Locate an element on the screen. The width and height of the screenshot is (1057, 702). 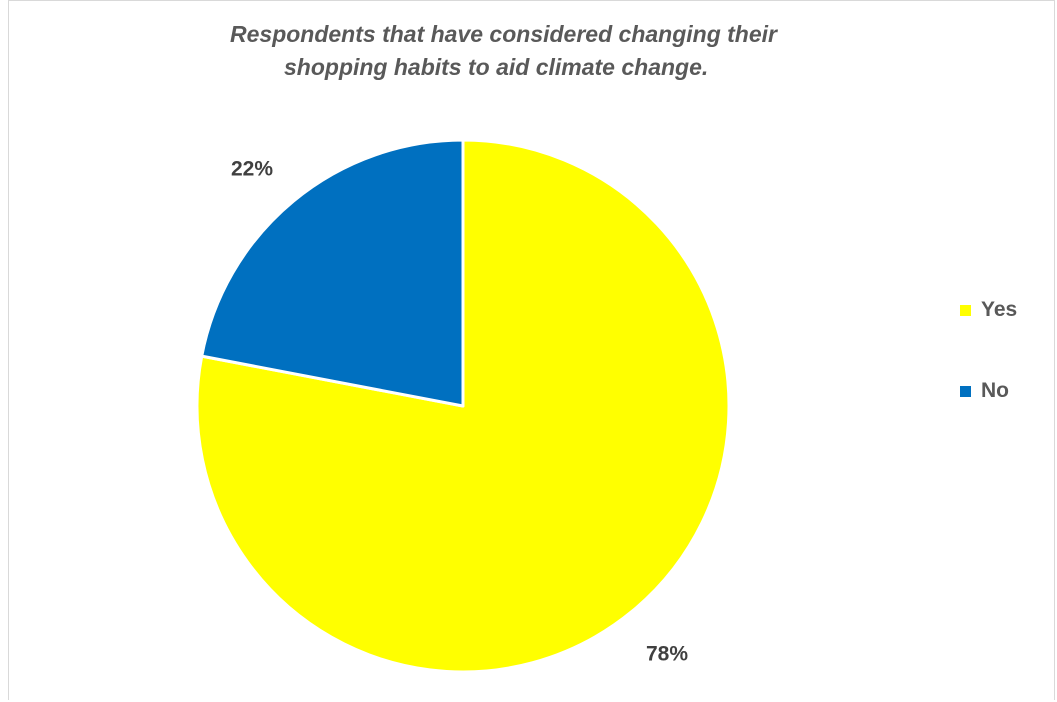
chart-title-line-2: shopping habits to aid climate change. is located at coordinates (496, 67).